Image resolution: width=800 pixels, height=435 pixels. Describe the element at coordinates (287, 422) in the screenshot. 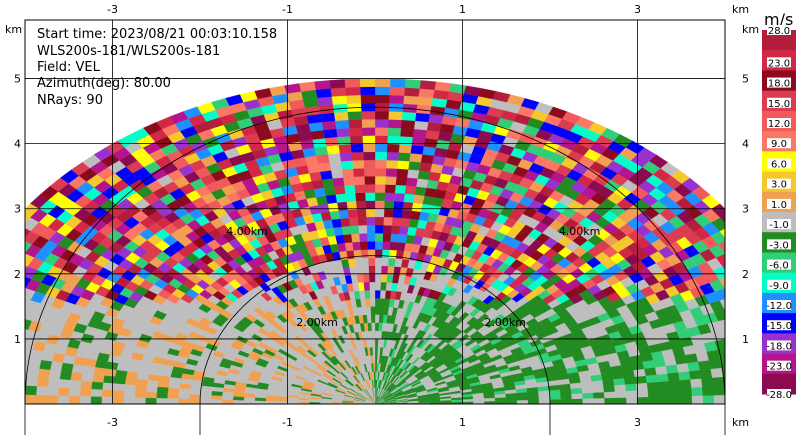

I see `x-tick-bottom: -1` at that location.